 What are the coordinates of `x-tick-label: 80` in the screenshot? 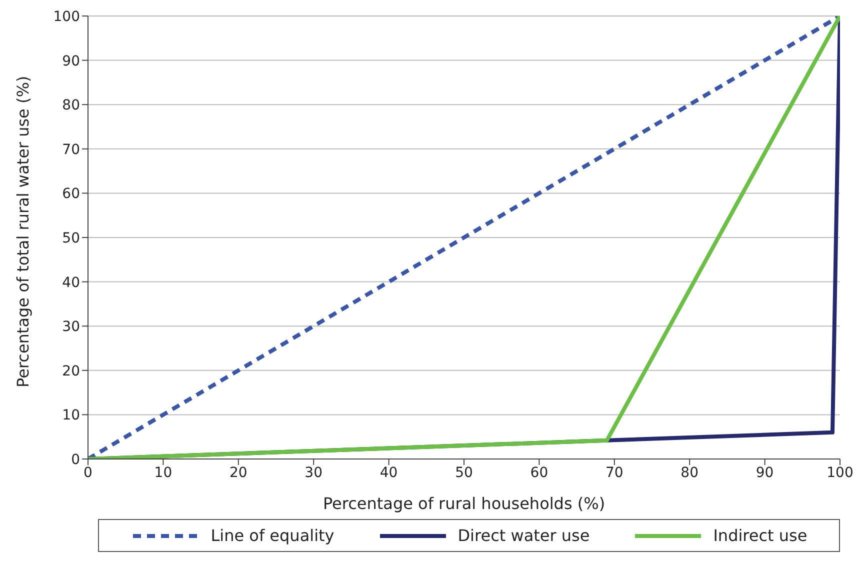 It's located at (689, 472).